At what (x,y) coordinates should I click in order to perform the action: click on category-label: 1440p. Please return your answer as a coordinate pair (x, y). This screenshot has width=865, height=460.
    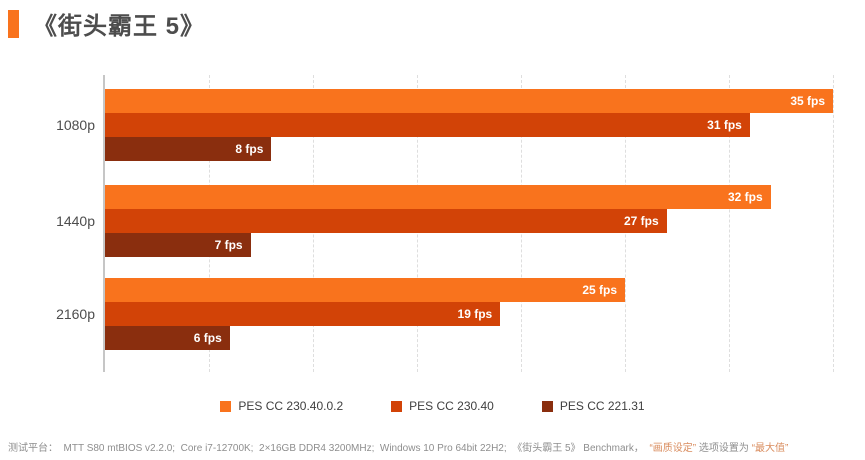
    Looking at the image, I should click on (75, 221).